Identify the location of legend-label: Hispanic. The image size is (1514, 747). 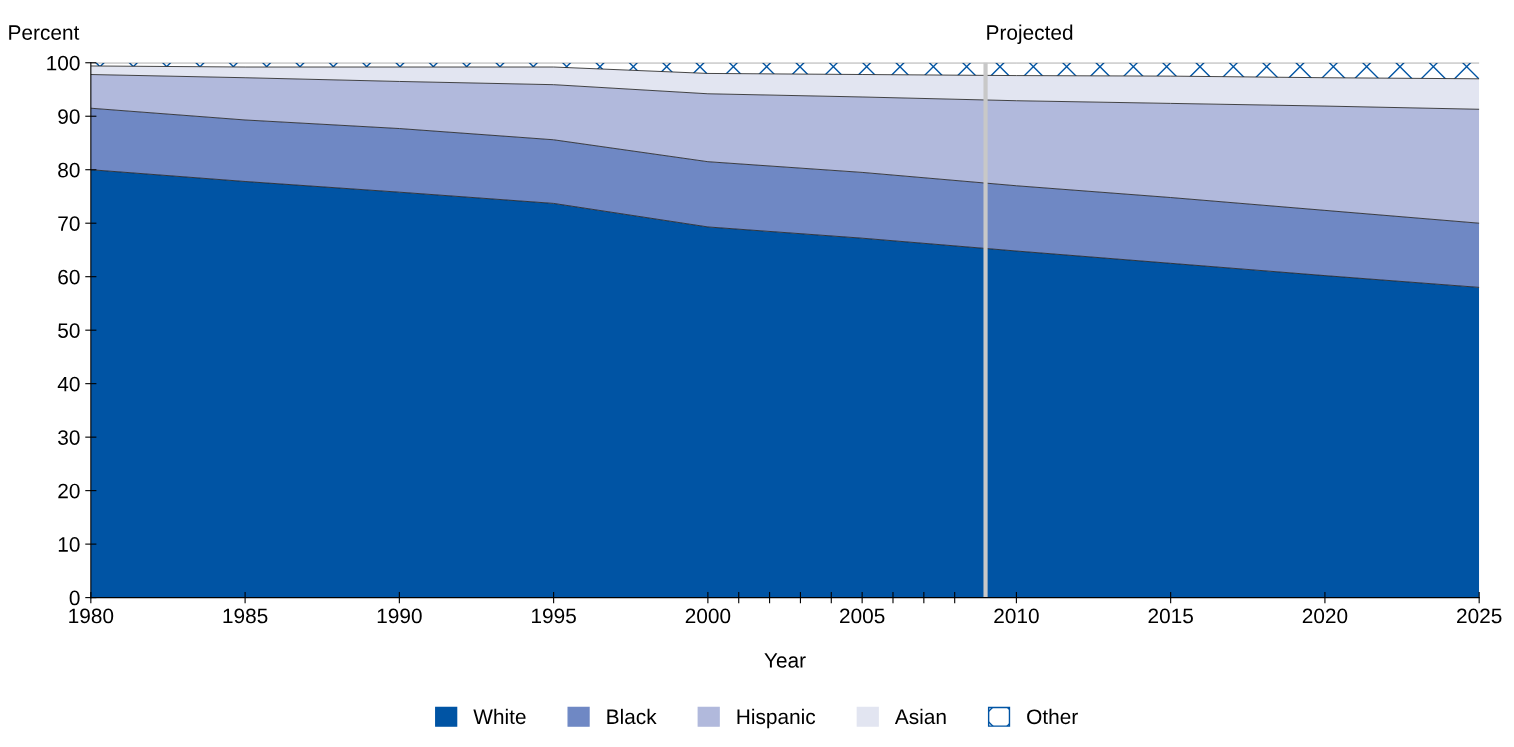
(776, 718).